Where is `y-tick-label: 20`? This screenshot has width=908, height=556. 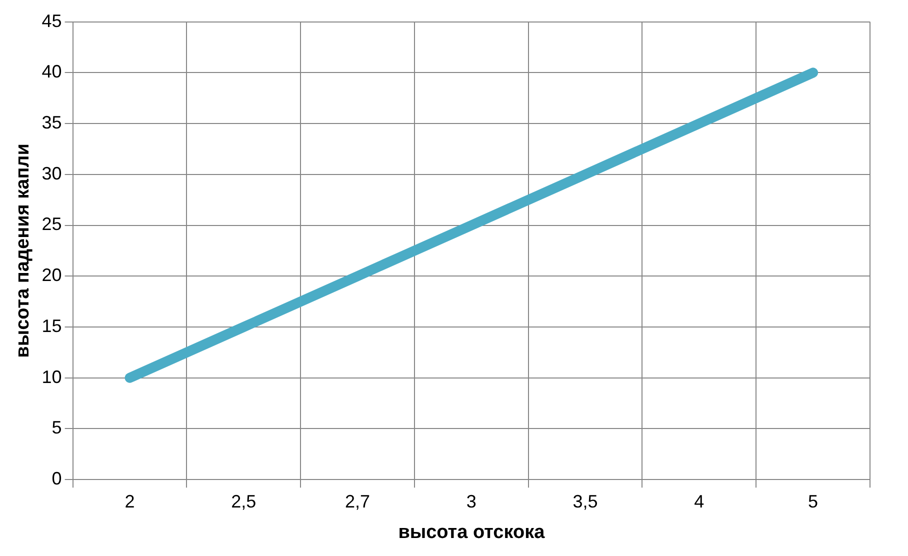
y-tick-label: 20 is located at coordinates (52, 275).